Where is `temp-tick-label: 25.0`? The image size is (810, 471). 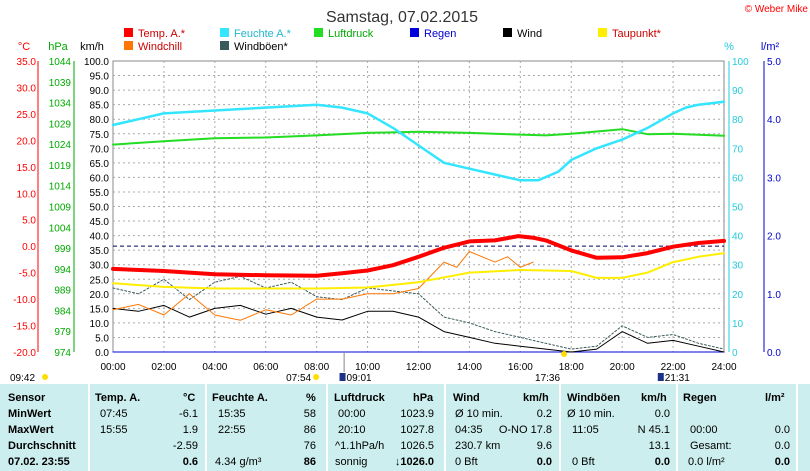
temp-tick-label: 25.0 is located at coordinates (27, 115).